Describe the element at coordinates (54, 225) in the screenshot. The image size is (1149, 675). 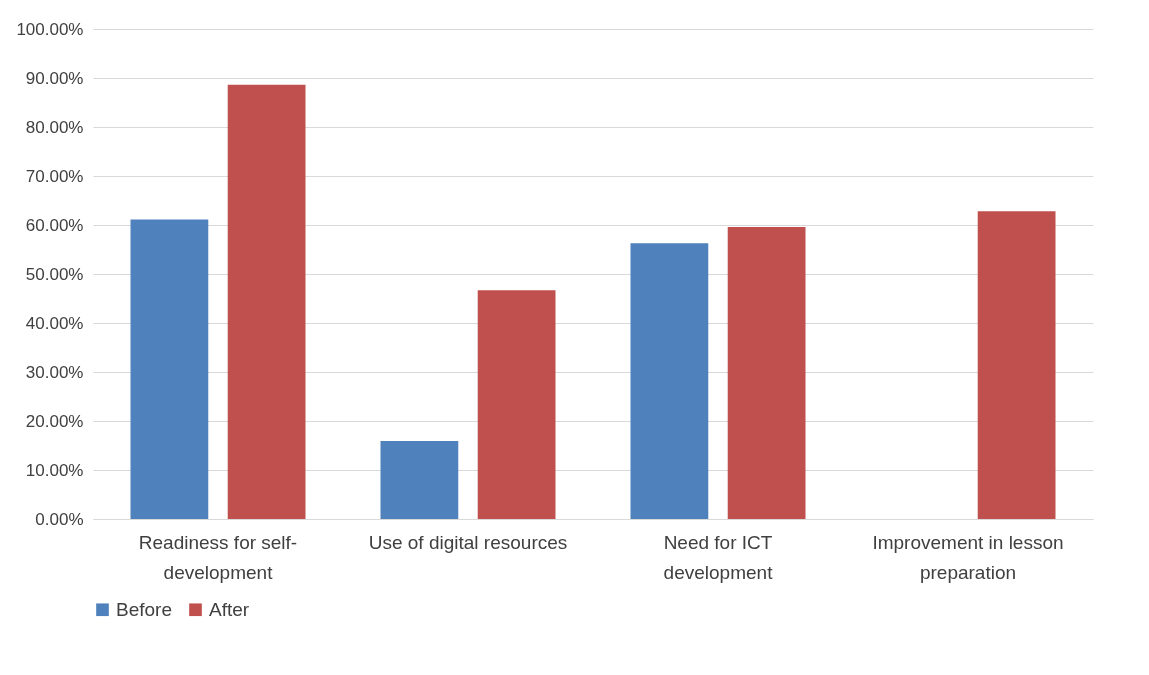
I see `y-tick-label: 60.00%` at that location.